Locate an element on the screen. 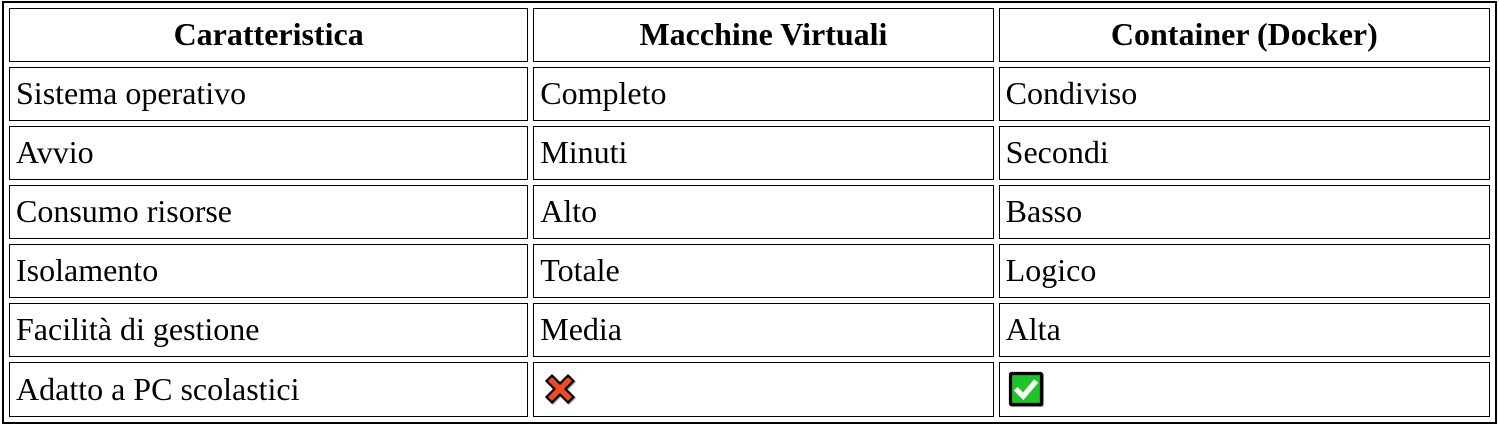 This screenshot has height=425, width=1499. table-row: Sistema operativo Completo Condiviso is located at coordinates (749, 94).